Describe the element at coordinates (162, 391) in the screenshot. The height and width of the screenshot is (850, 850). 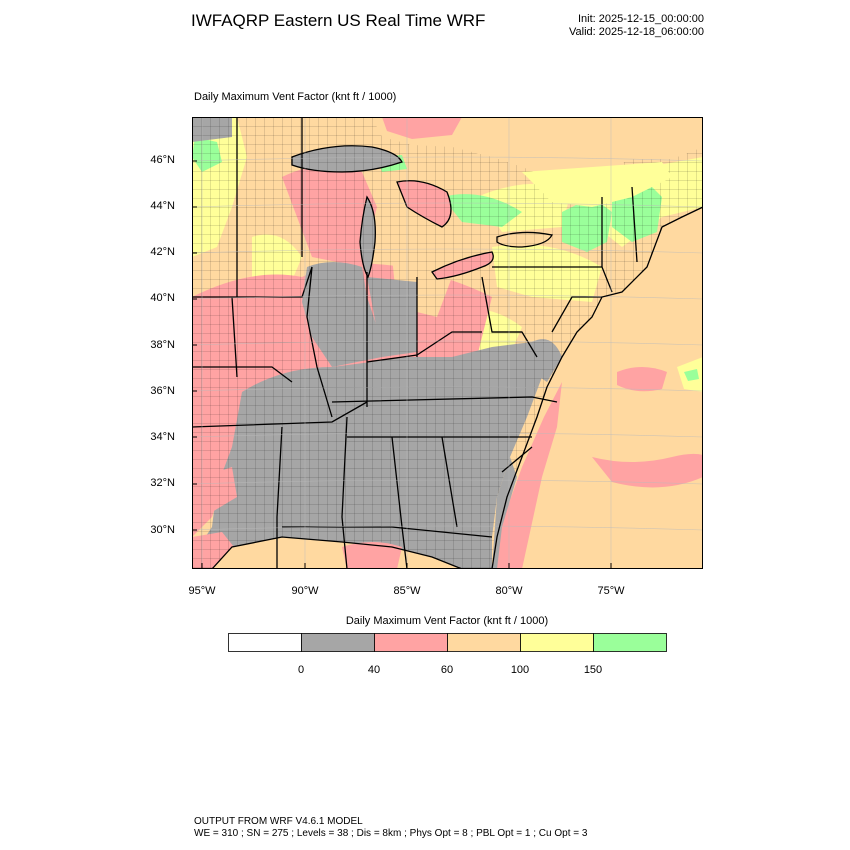
I see `lat-label-36: 36°N` at that location.